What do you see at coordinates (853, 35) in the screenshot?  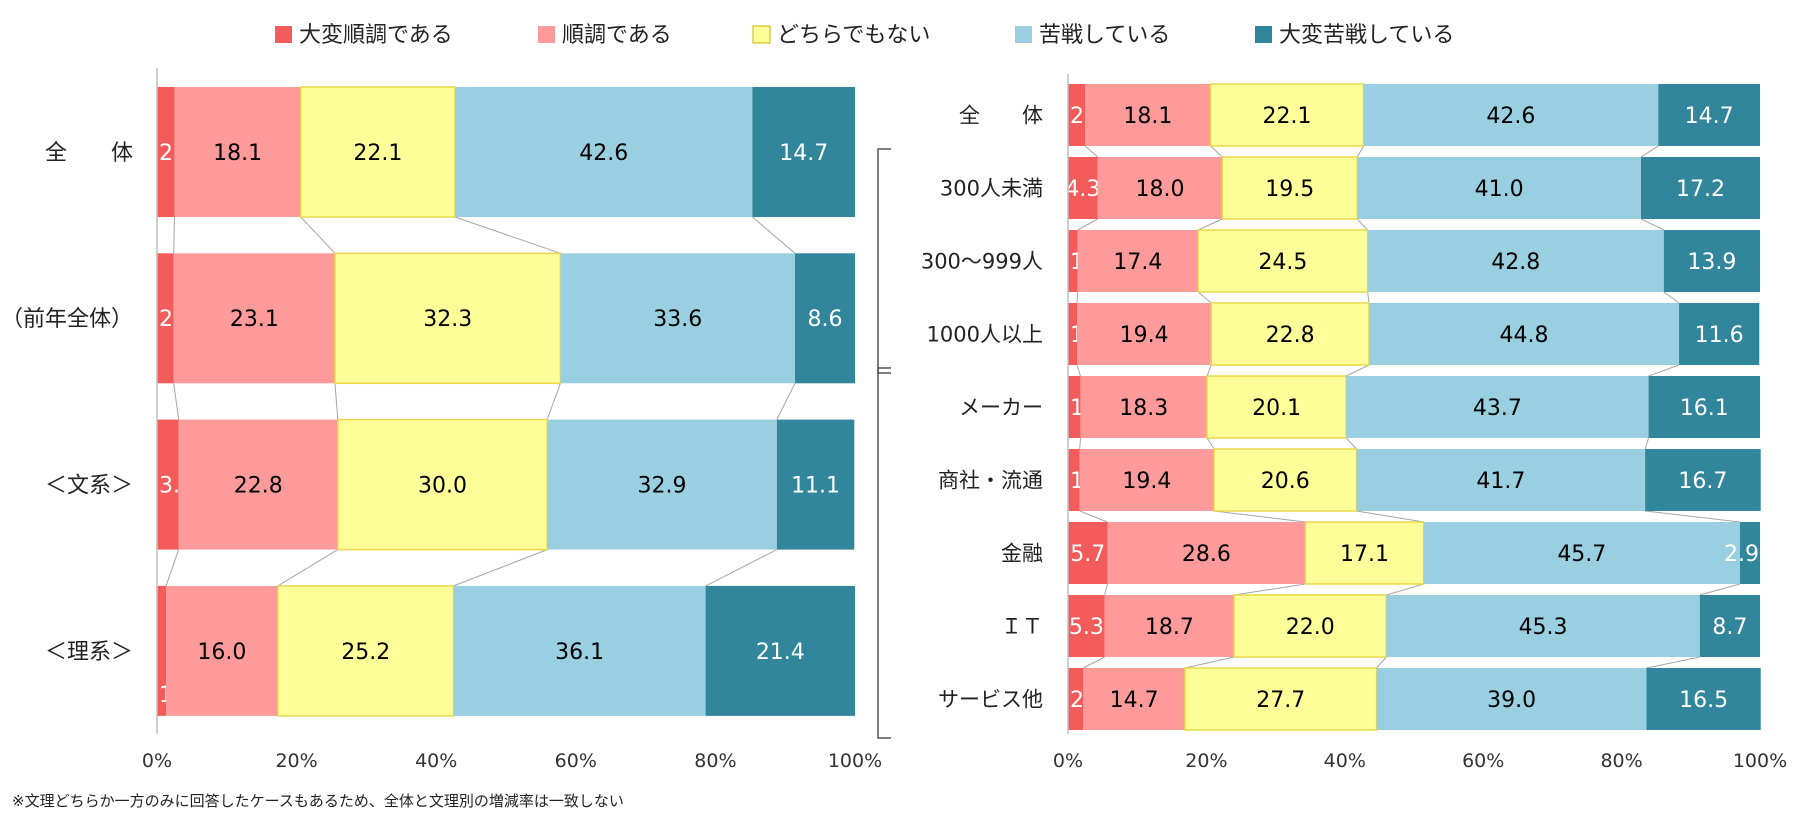 I see `legend-label-2: どちらでもない` at bounding box center [853, 35].